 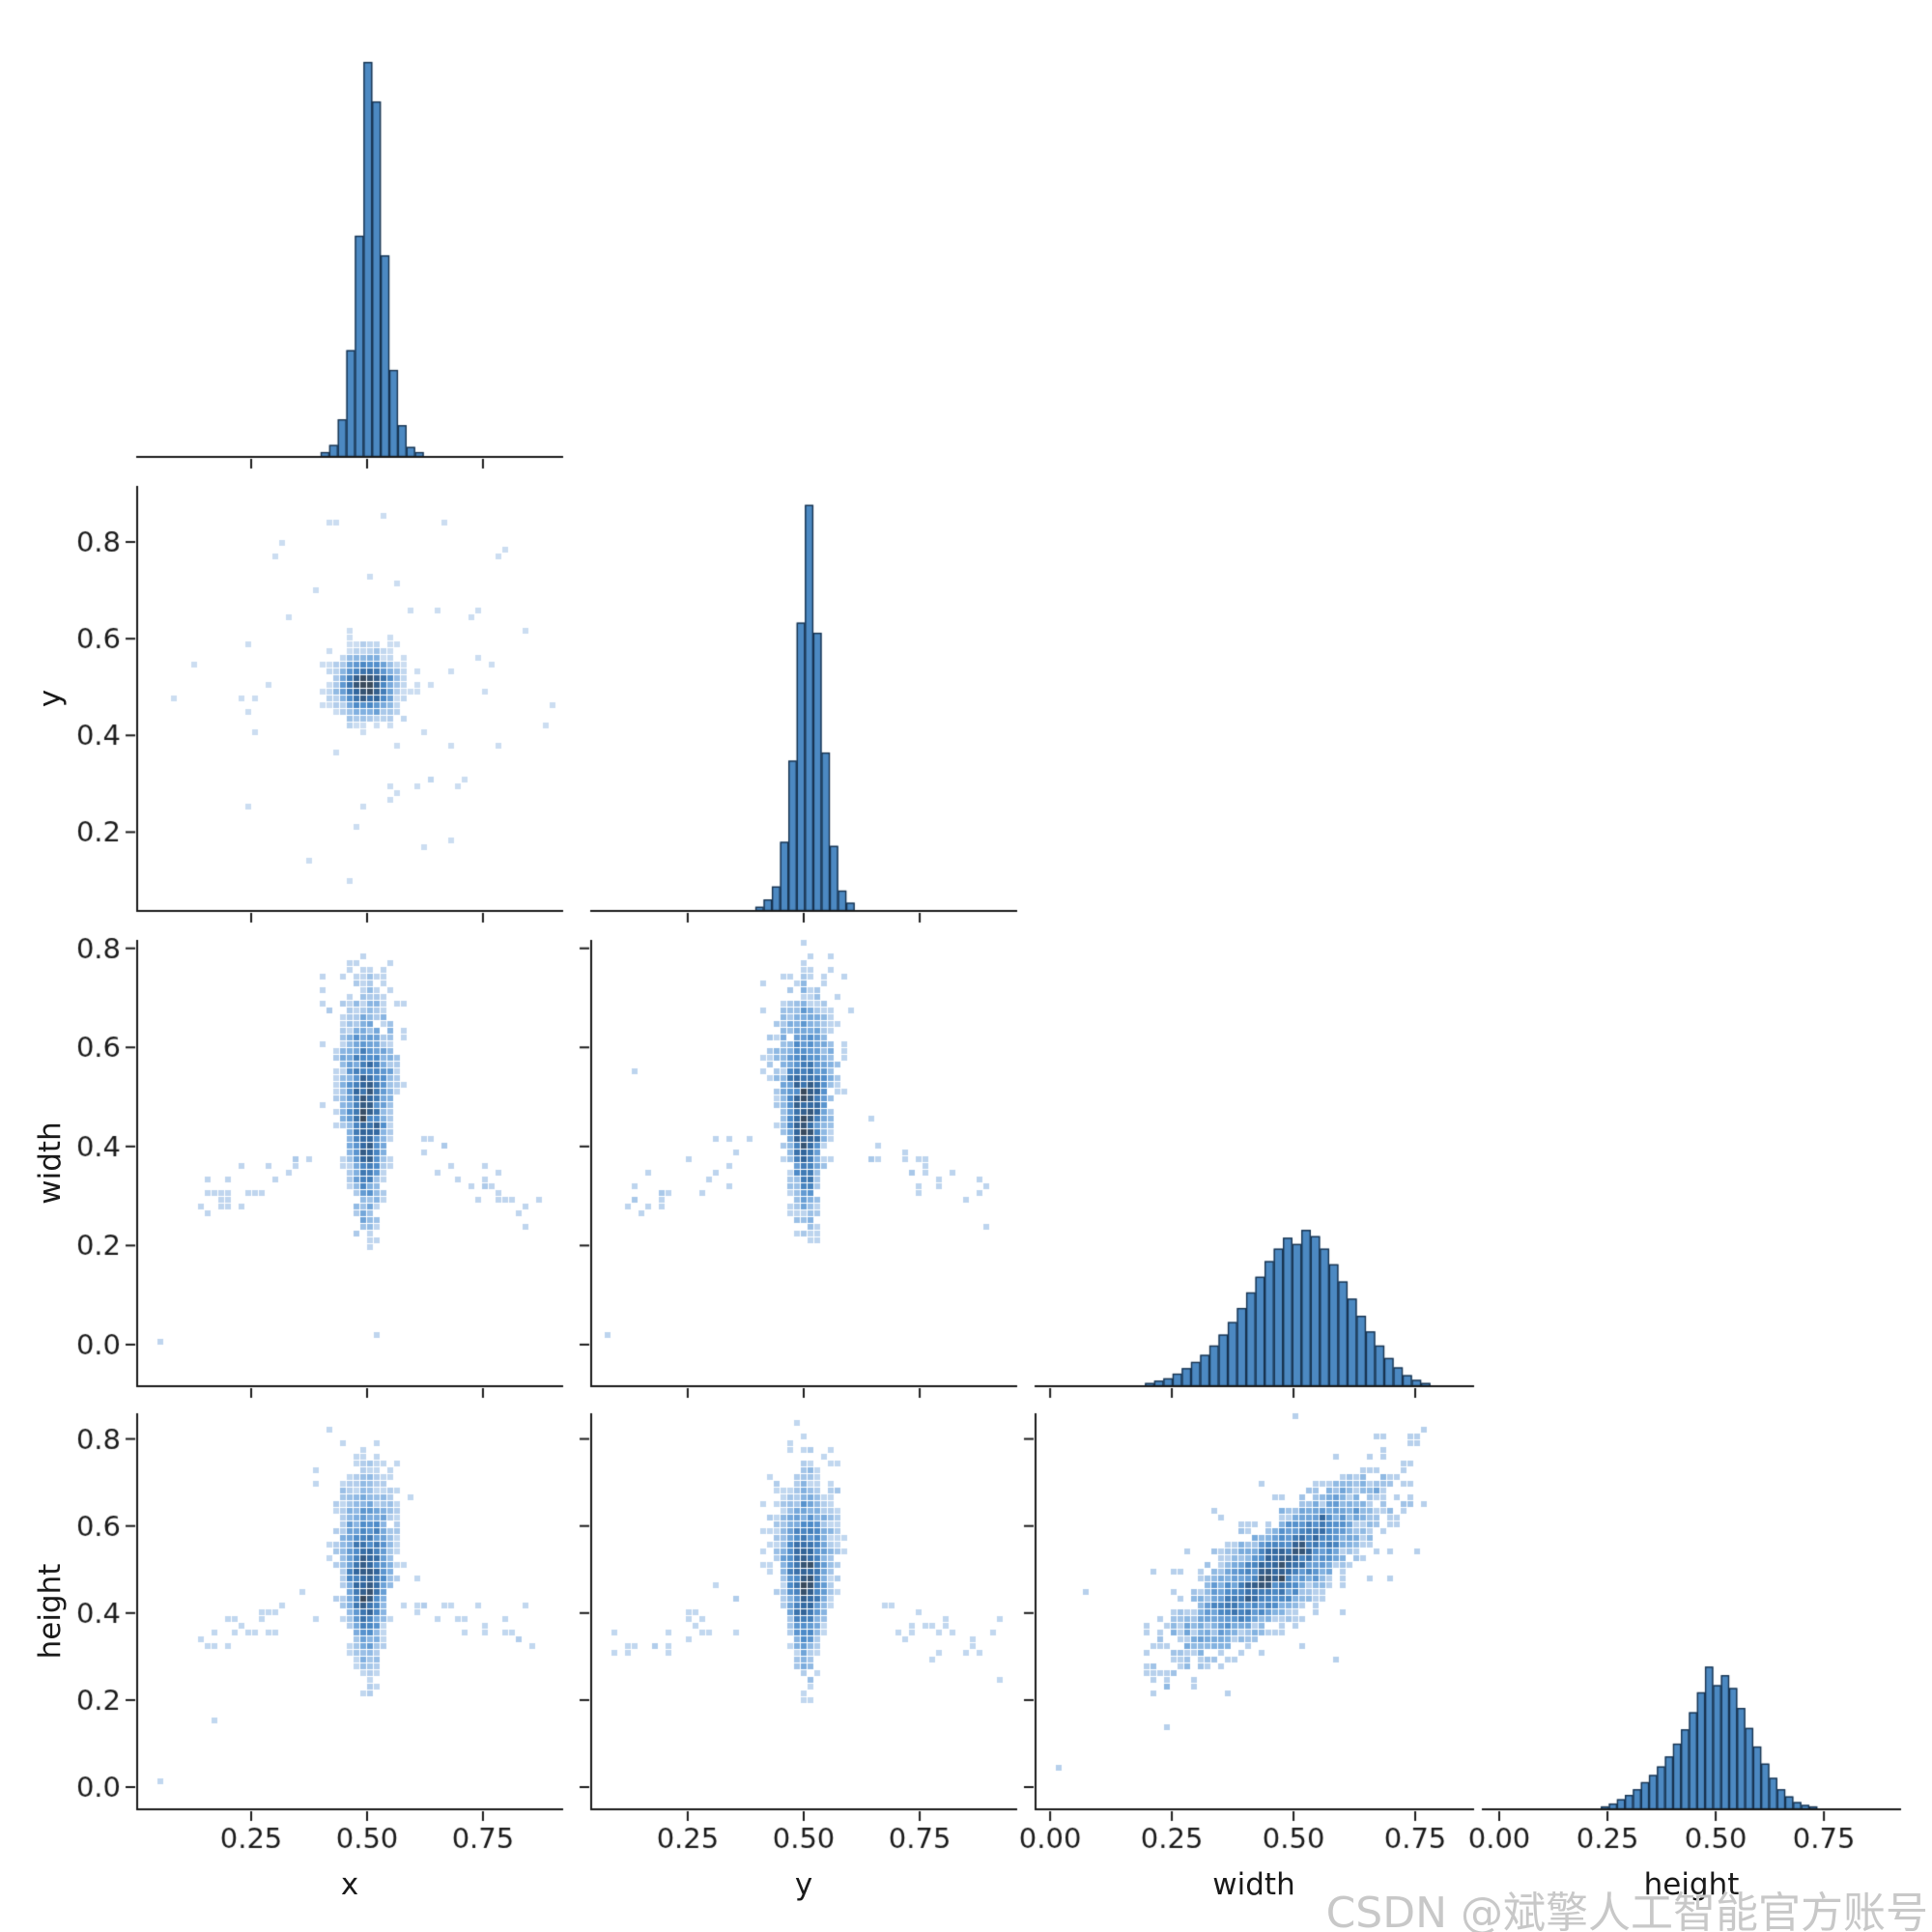 What do you see at coordinates (1253, 1884) in the screenshot?
I see `x-axis-label-width: width` at bounding box center [1253, 1884].